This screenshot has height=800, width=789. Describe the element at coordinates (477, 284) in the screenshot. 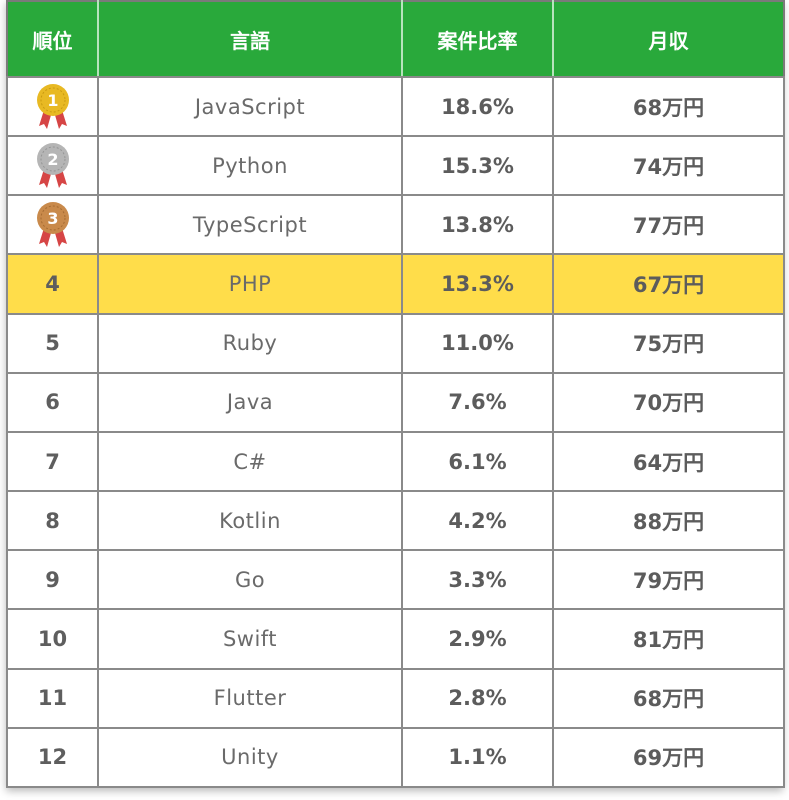

I see `share-cell: 13.3%` at that location.